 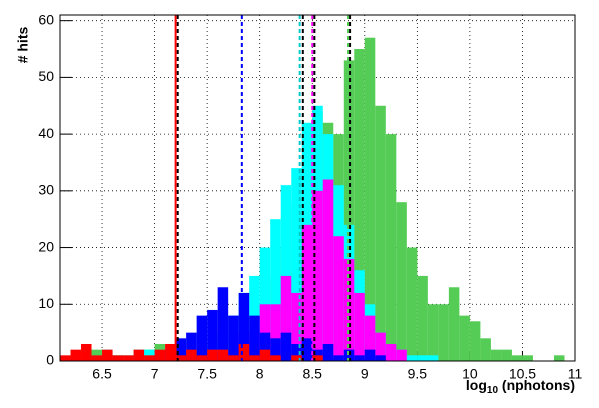 What do you see at coordinates (470, 374) in the screenshot?
I see `x-tick-label: 10` at bounding box center [470, 374].